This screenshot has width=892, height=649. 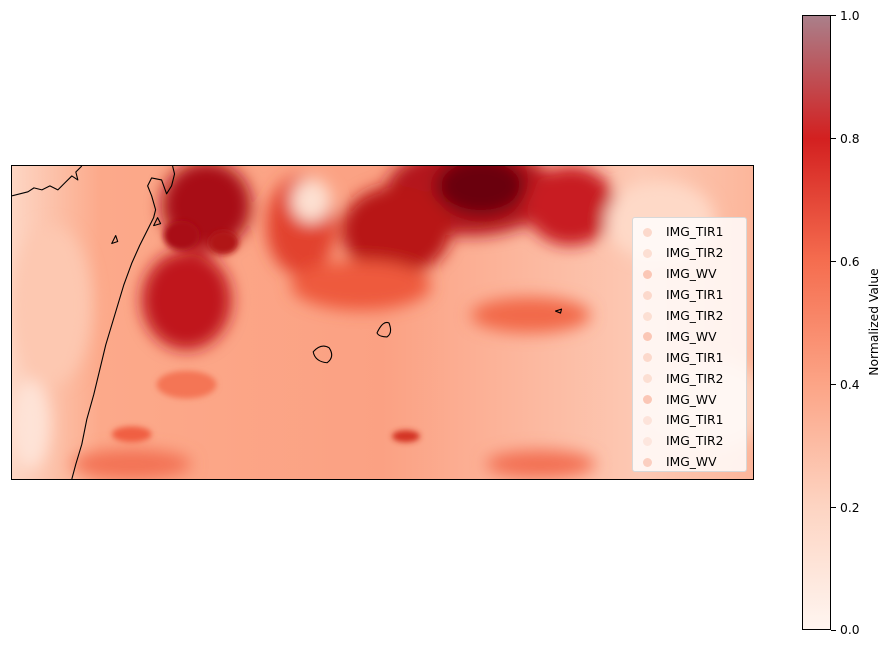 What do you see at coordinates (558, 311) in the screenshot?
I see `rodrigues-island` at bounding box center [558, 311].